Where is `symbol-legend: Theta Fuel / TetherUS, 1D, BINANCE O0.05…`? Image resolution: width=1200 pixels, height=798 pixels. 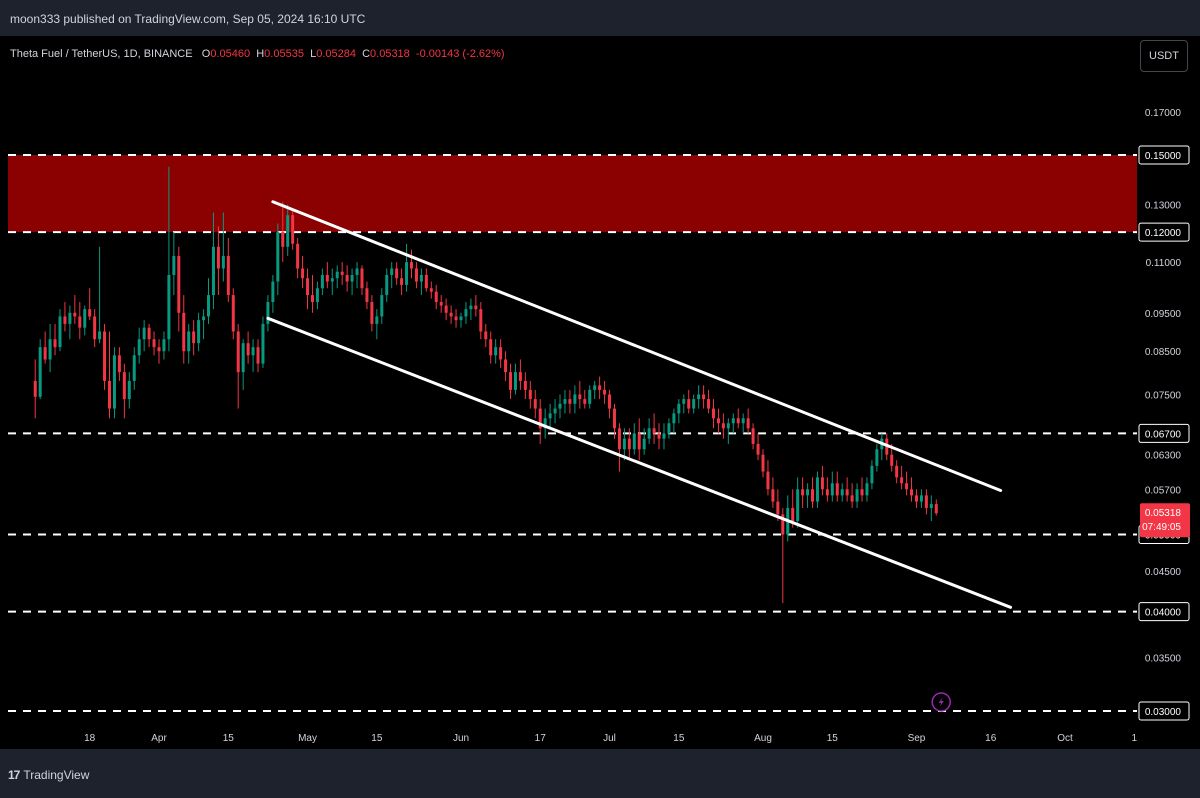
symbol-legend: Theta Fuel / TetherUS, 1D, BINANCE O0.05… is located at coordinates (257, 54).